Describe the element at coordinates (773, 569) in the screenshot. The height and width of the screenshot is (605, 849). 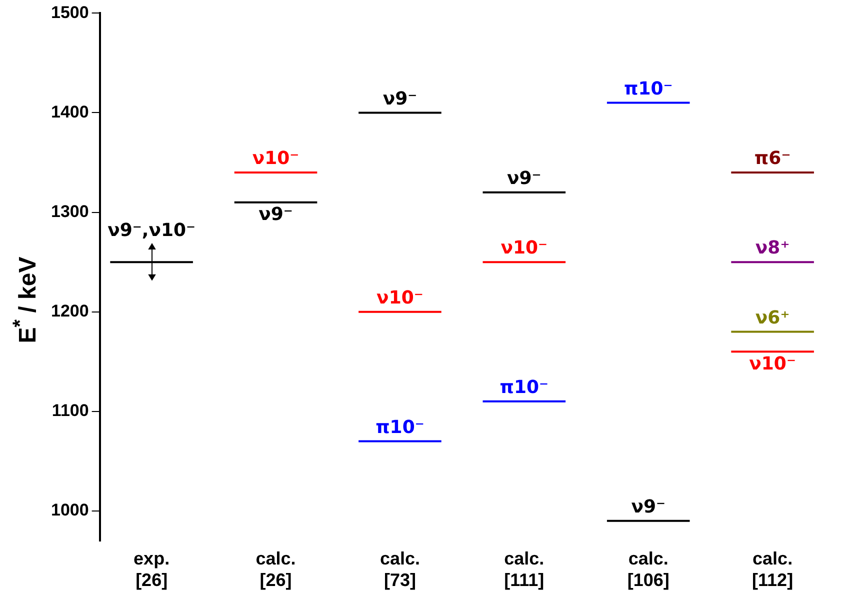
I see `x-tick-label: calc. [112]` at that location.